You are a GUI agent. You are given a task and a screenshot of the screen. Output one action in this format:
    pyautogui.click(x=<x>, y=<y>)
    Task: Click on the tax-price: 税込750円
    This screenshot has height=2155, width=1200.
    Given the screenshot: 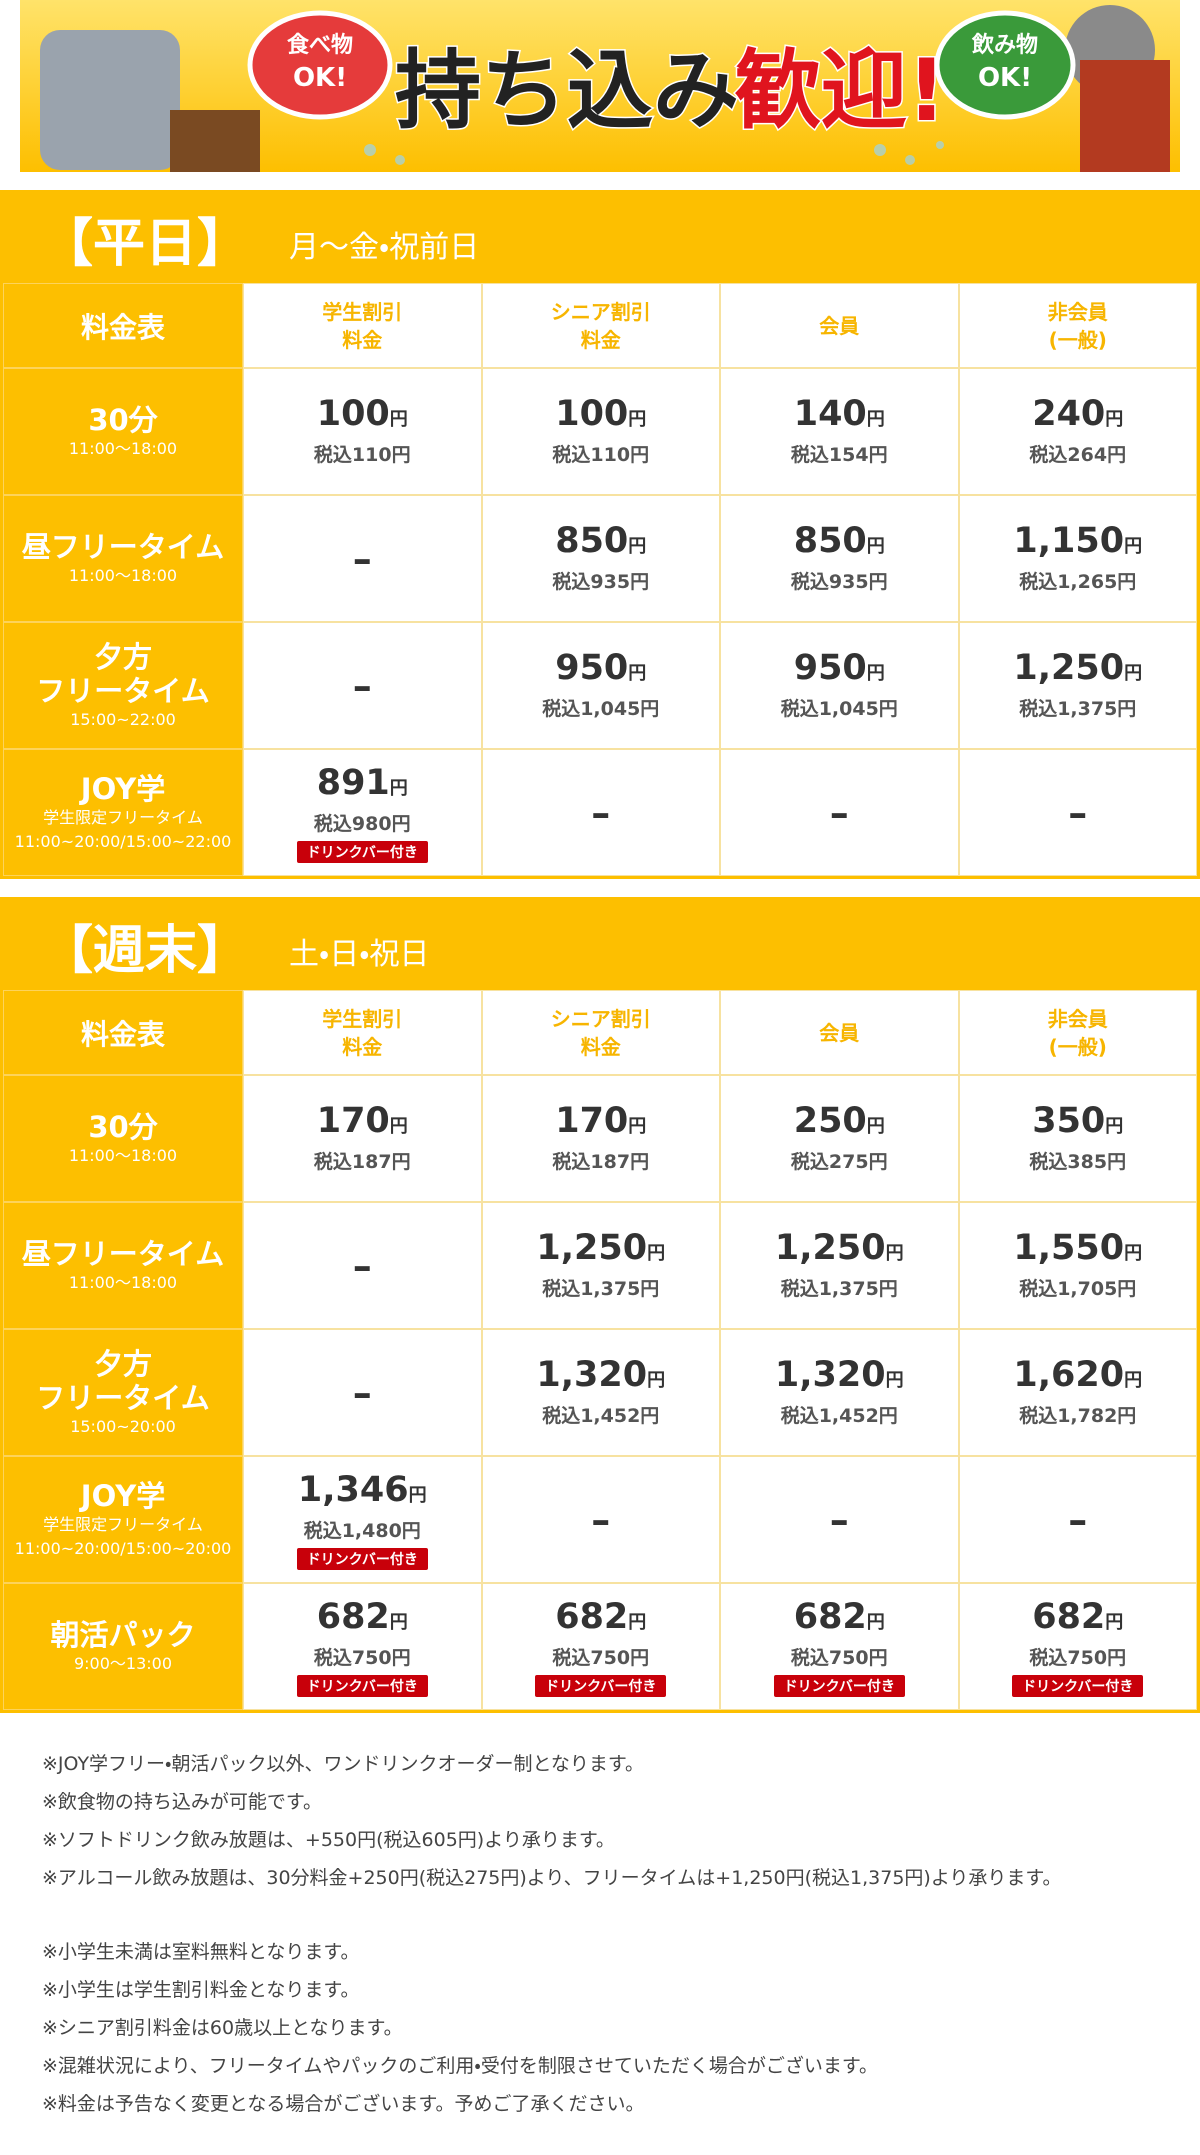 What is the action you would take?
    pyautogui.click(x=1078, y=1657)
    